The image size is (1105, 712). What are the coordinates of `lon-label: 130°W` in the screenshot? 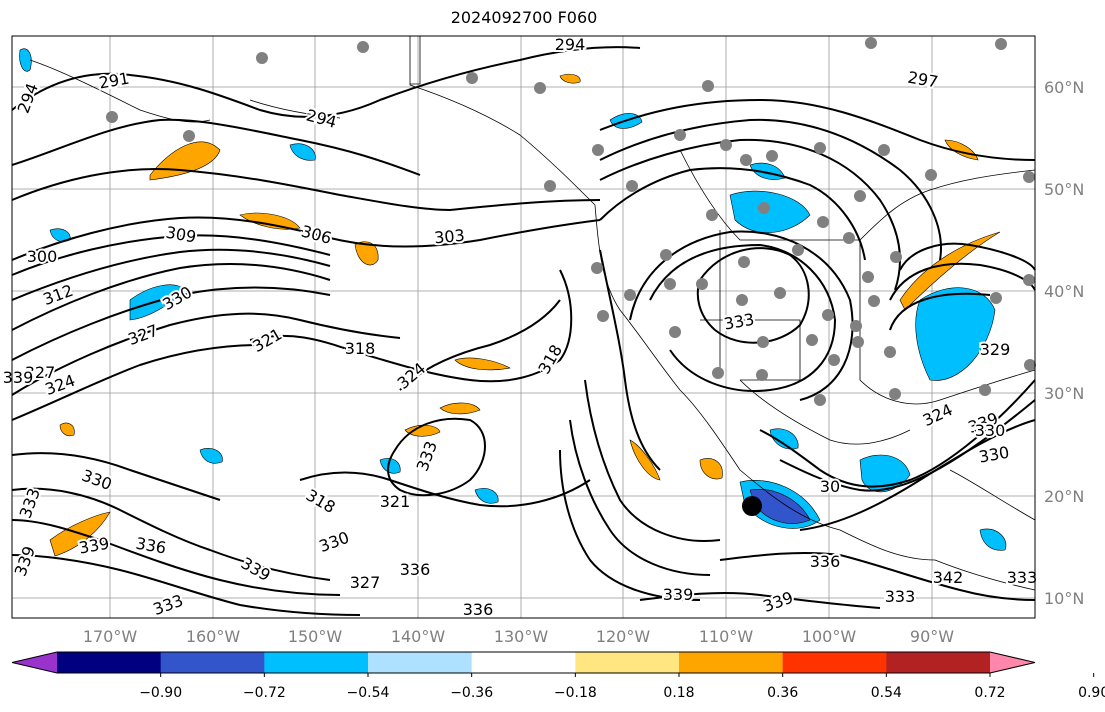 It's located at (521, 636).